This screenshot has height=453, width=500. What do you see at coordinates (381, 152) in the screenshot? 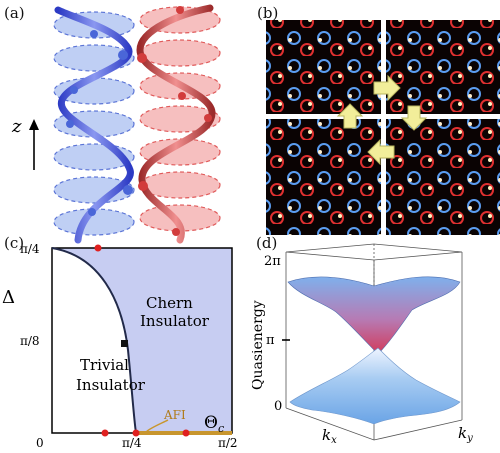
I see `arrow-left` at bounding box center [381, 152].